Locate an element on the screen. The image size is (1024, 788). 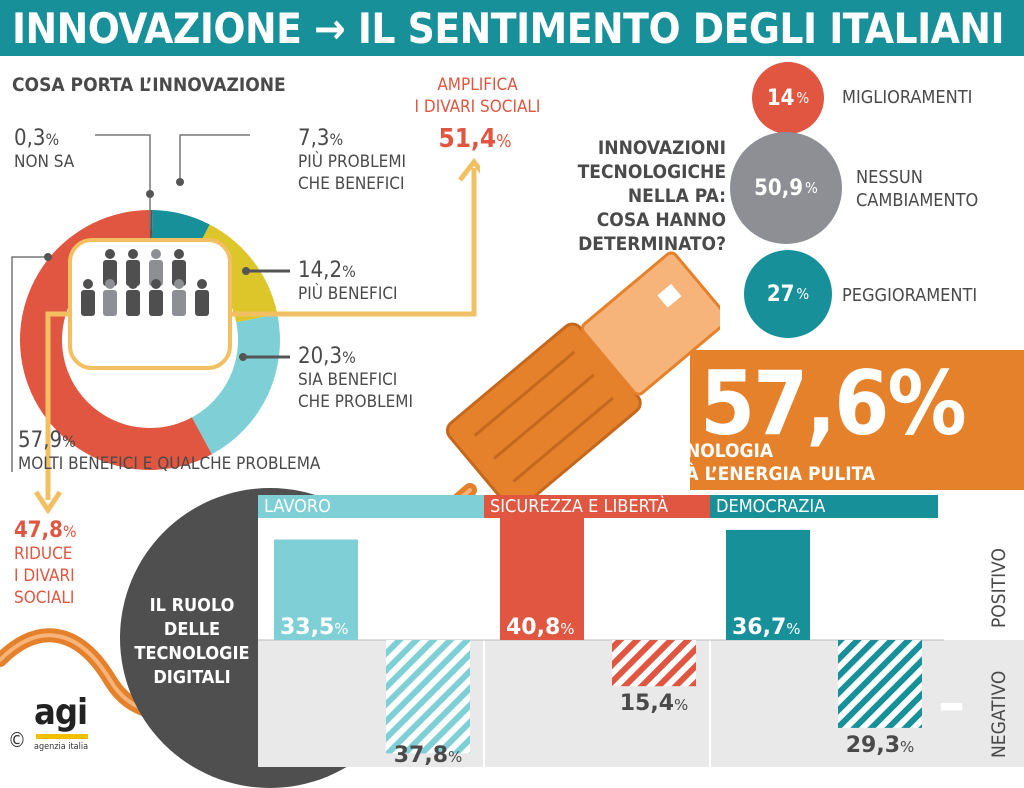
label-nessun-cambiamento: NESSUN CAMBIAMENTO is located at coordinates (917, 189).